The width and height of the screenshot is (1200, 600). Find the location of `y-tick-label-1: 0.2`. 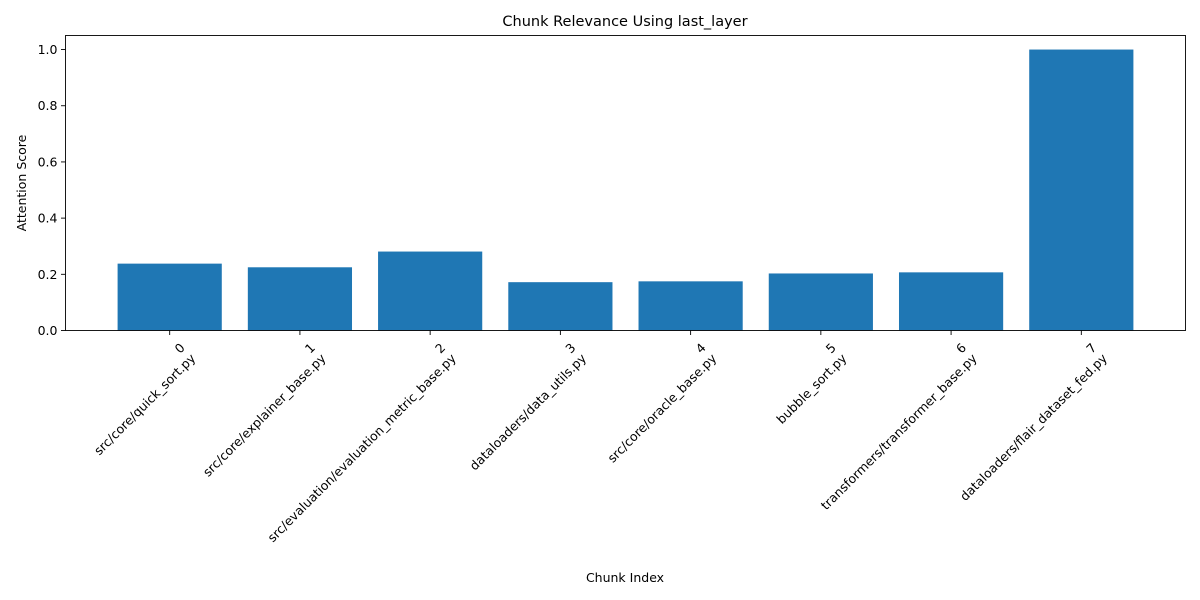

y-tick-label-1: 0.2 is located at coordinates (48, 274).